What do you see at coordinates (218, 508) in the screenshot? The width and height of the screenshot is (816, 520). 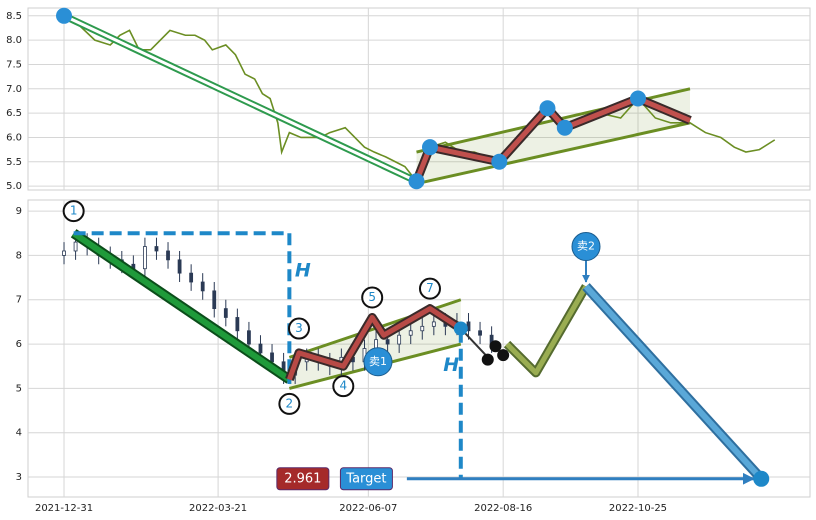 I see `x-tick-label: 2022-03-21` at bounding box center [218, 508].